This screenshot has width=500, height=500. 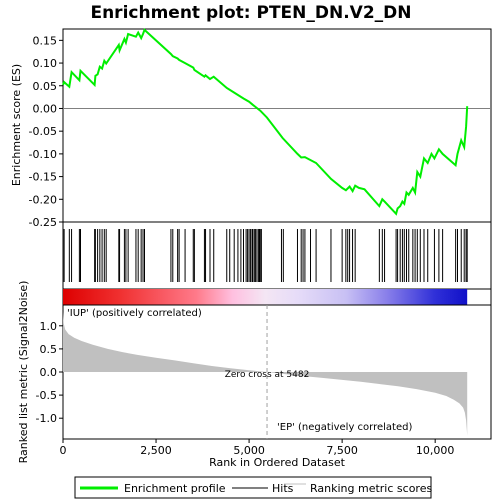 What do you see at coordinates (46, 418) in the screenshot?
I see `metric-y-tick-label: -1.0` at bounding box center [46, 418].